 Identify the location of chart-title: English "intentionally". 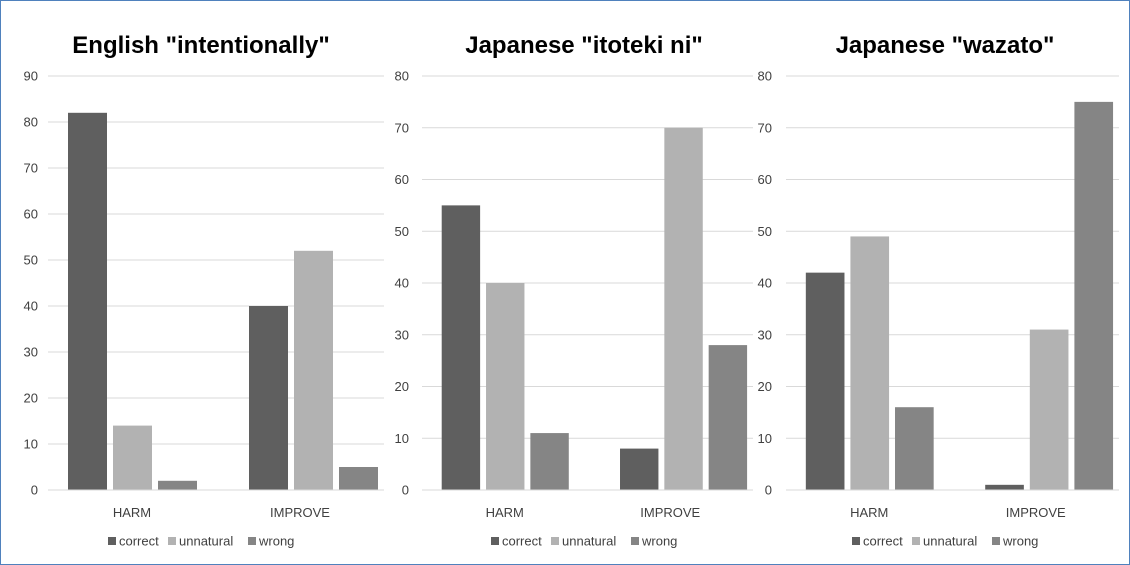
(200, 45).